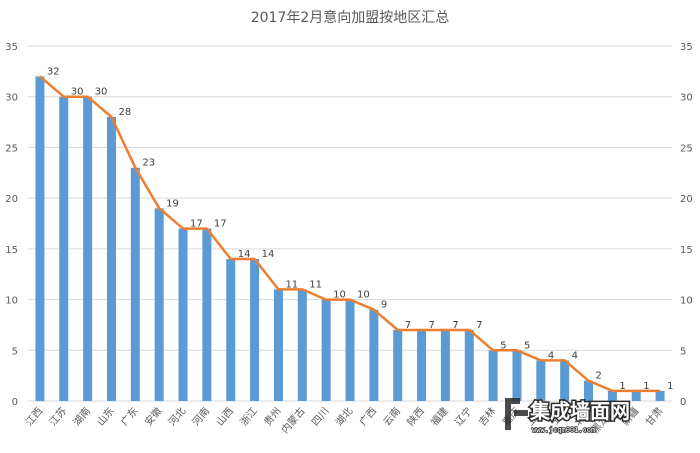 The height and width of the screenshot is (453, 700). What do you see at coordinates (11, 148) in the screenshot?
I see `y-tick-label-left: 25` at bounding box center [11, 148].